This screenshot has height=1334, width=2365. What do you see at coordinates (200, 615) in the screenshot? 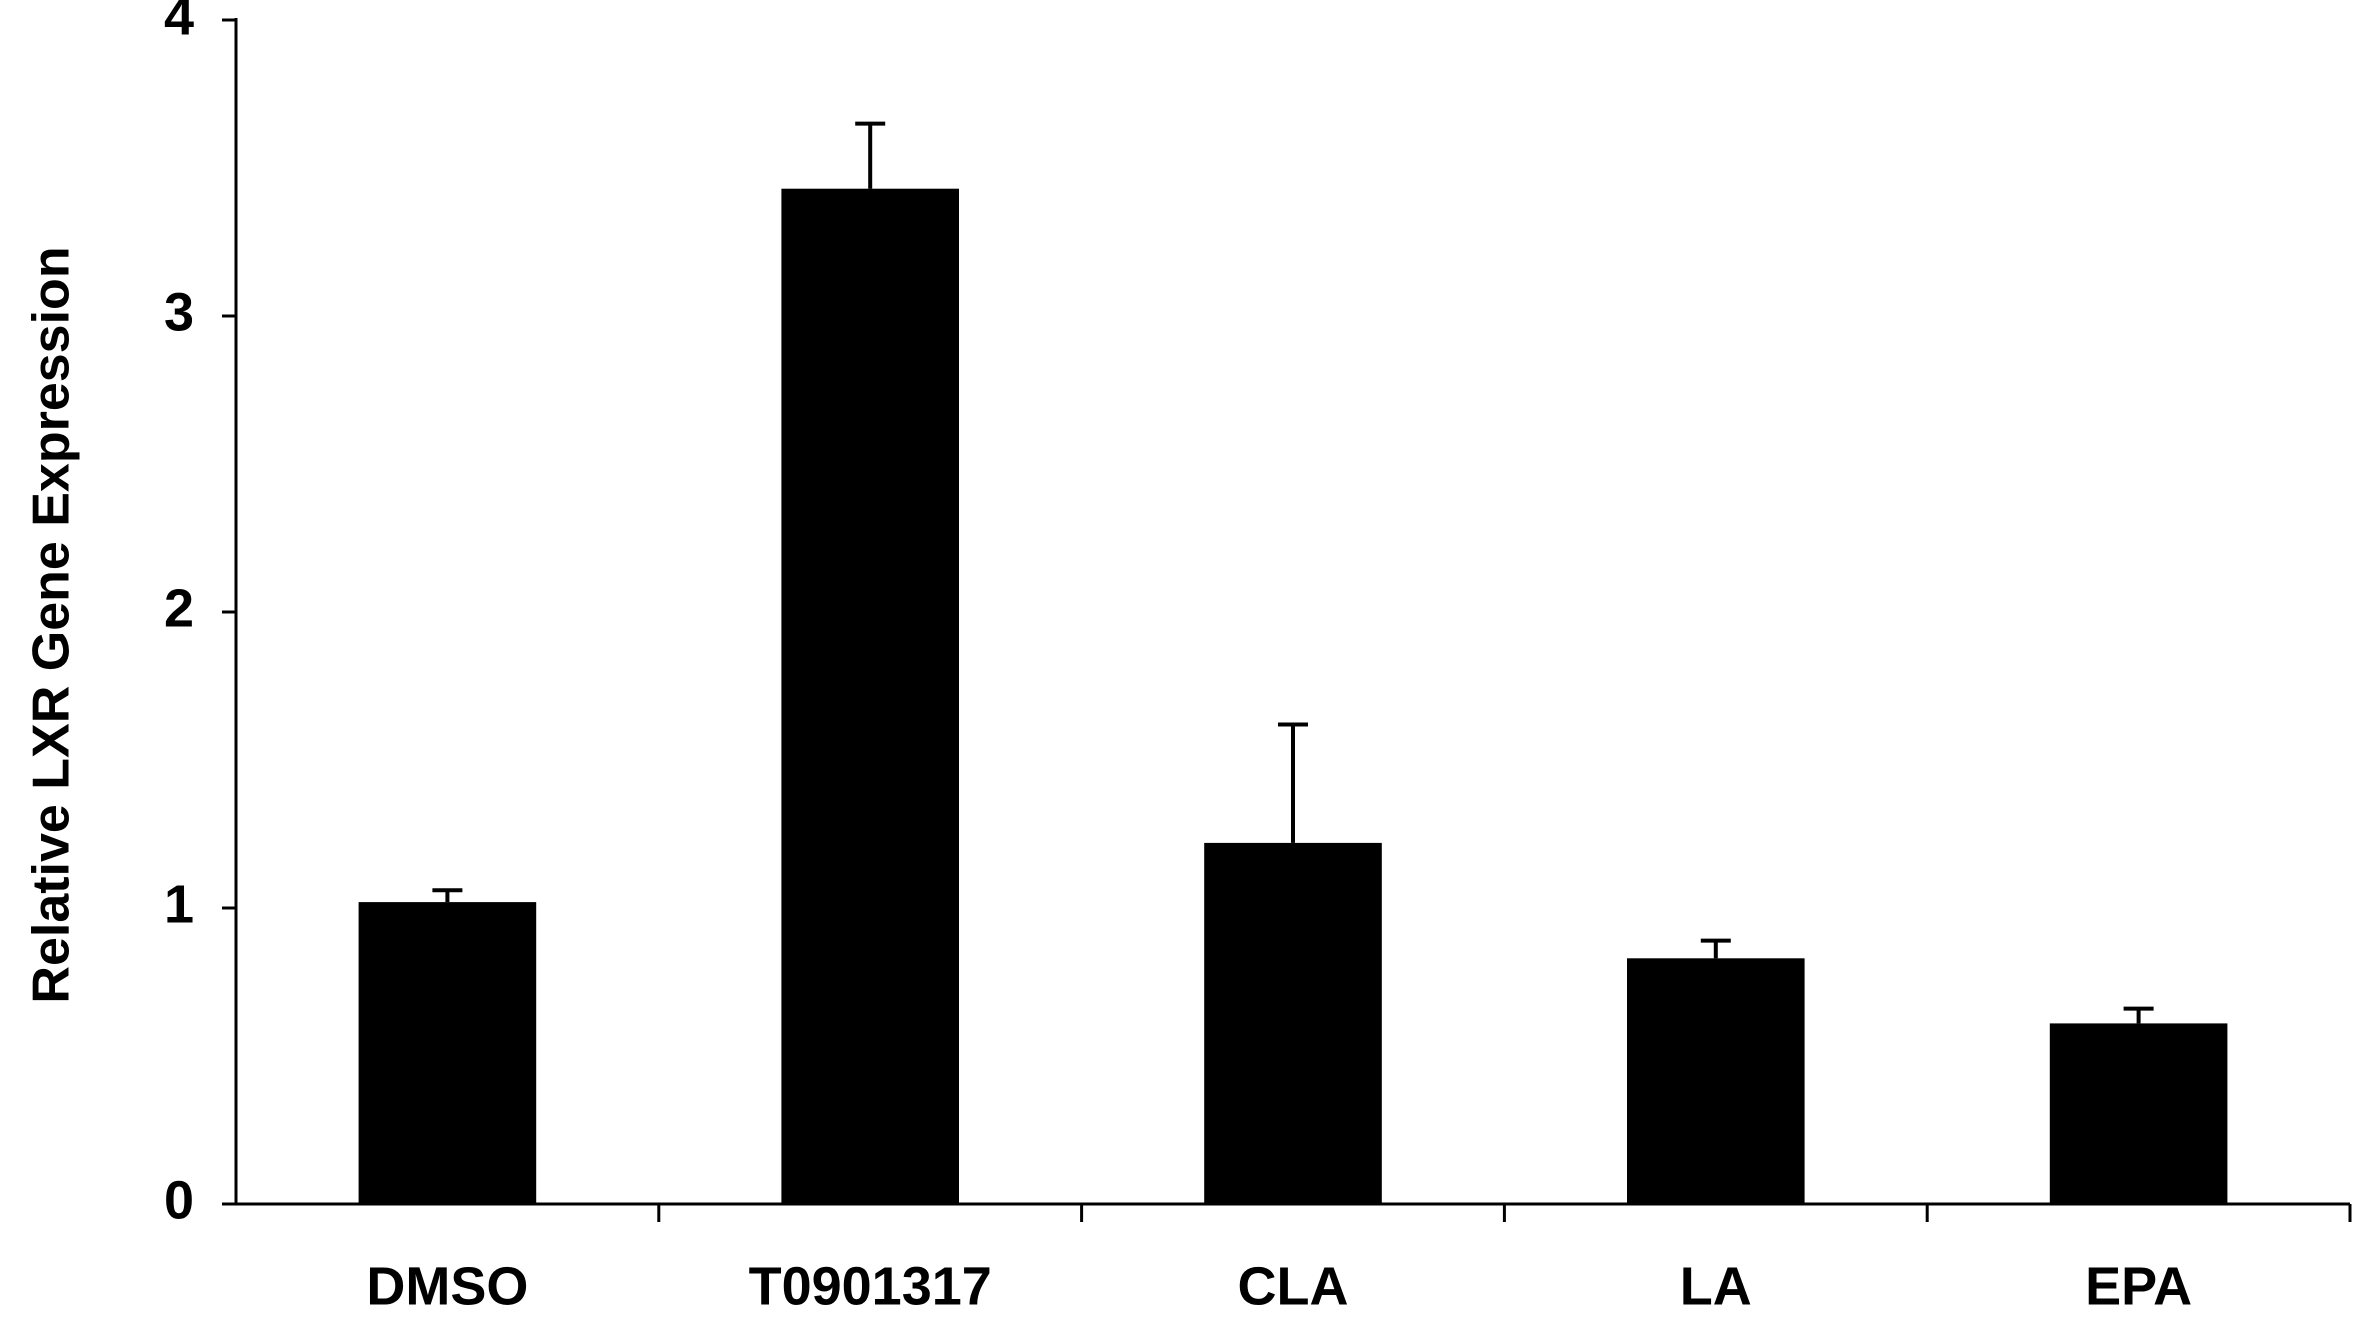
I see `y-ticks-layer: 0 1 2 3 4` at bounding box center [200, 615].